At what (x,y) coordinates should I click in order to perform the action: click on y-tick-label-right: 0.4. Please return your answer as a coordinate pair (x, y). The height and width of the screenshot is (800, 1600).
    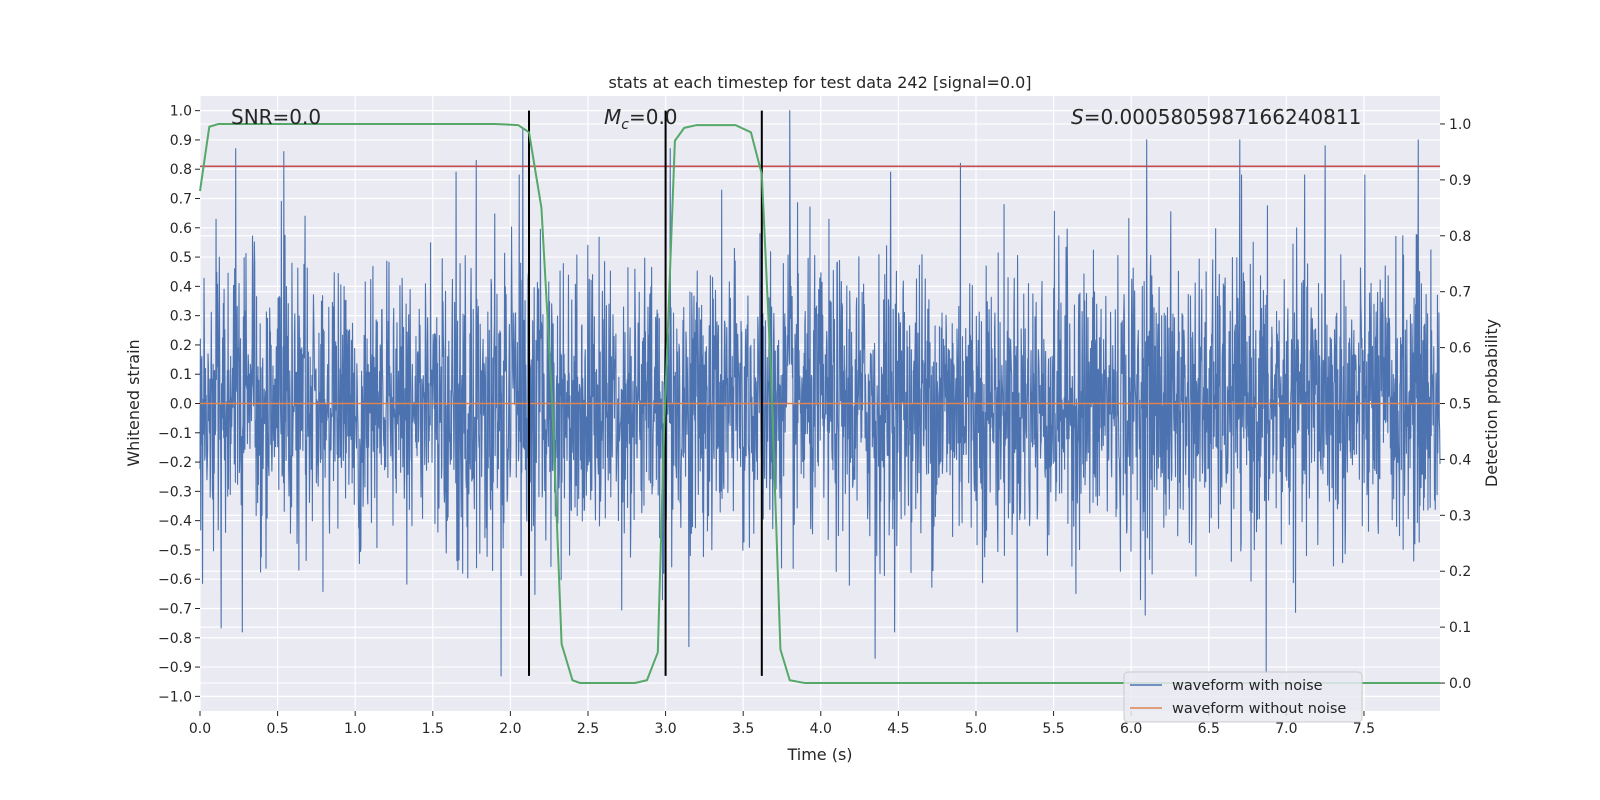
    Looking at the image, I should click on (1460, 460).